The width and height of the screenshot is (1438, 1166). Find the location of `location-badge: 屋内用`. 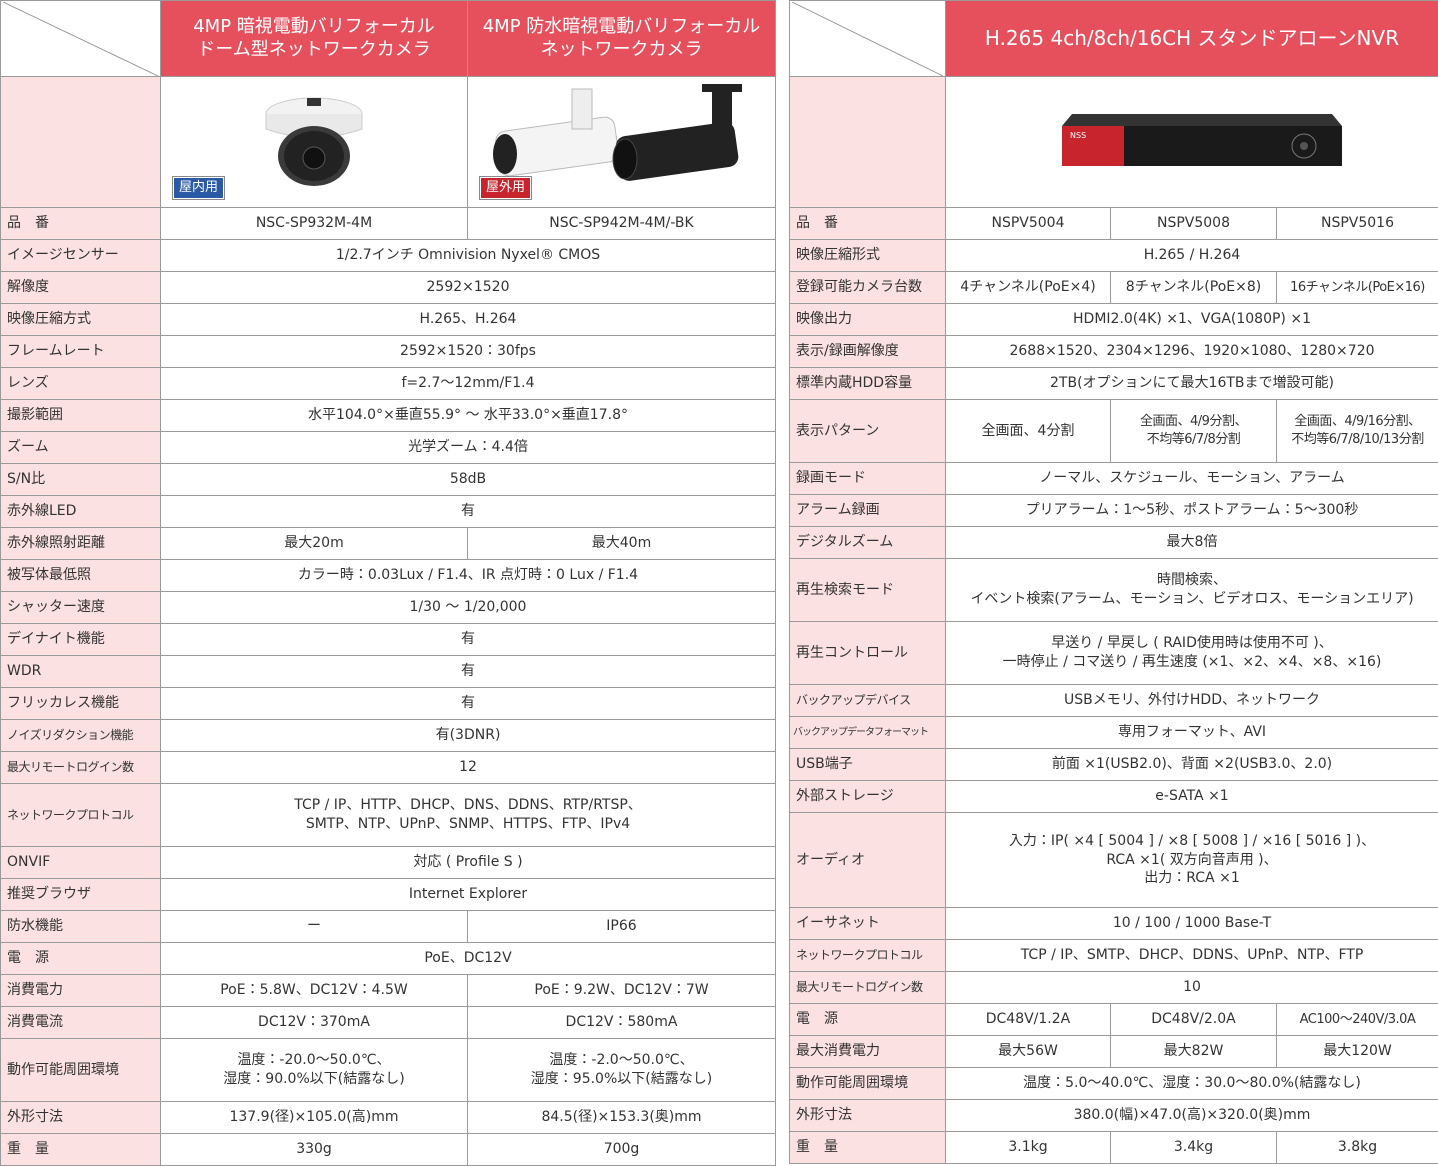

location-badge: 屋内用 is located at coordinates (198, 188).